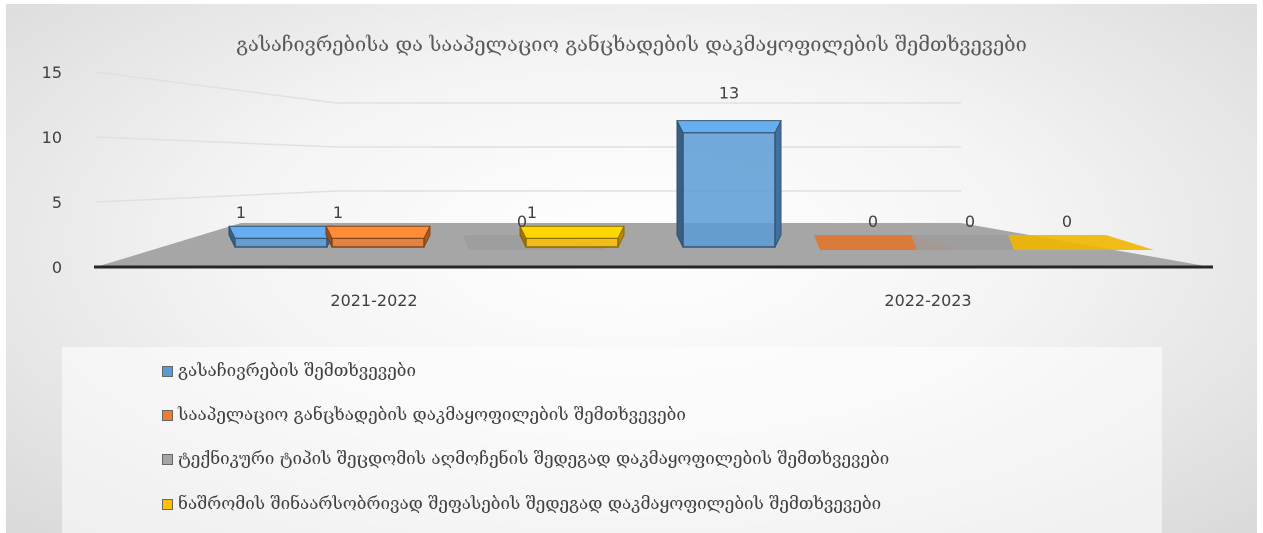  Describe the element at coordinates (729, 93) in the screenshot. I see `data-label: 13` at that location.